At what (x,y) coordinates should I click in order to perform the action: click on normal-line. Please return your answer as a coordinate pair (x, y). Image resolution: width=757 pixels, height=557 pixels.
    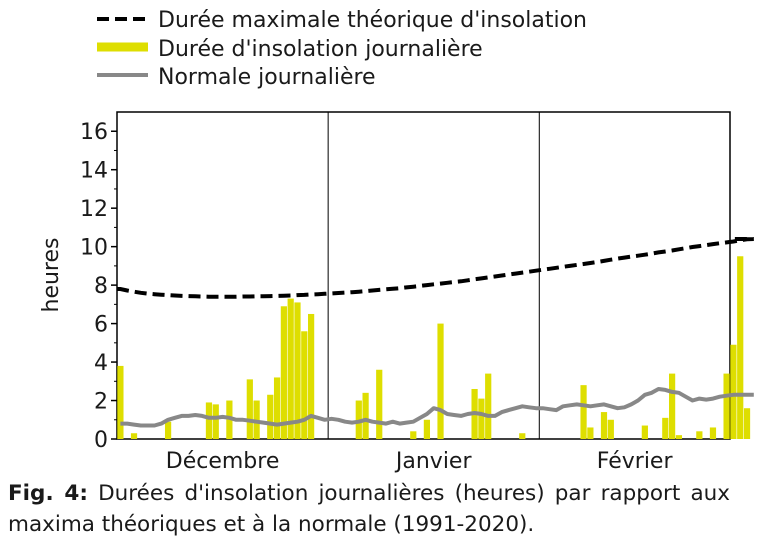
    Looking at the image, I should click on (437, 407).